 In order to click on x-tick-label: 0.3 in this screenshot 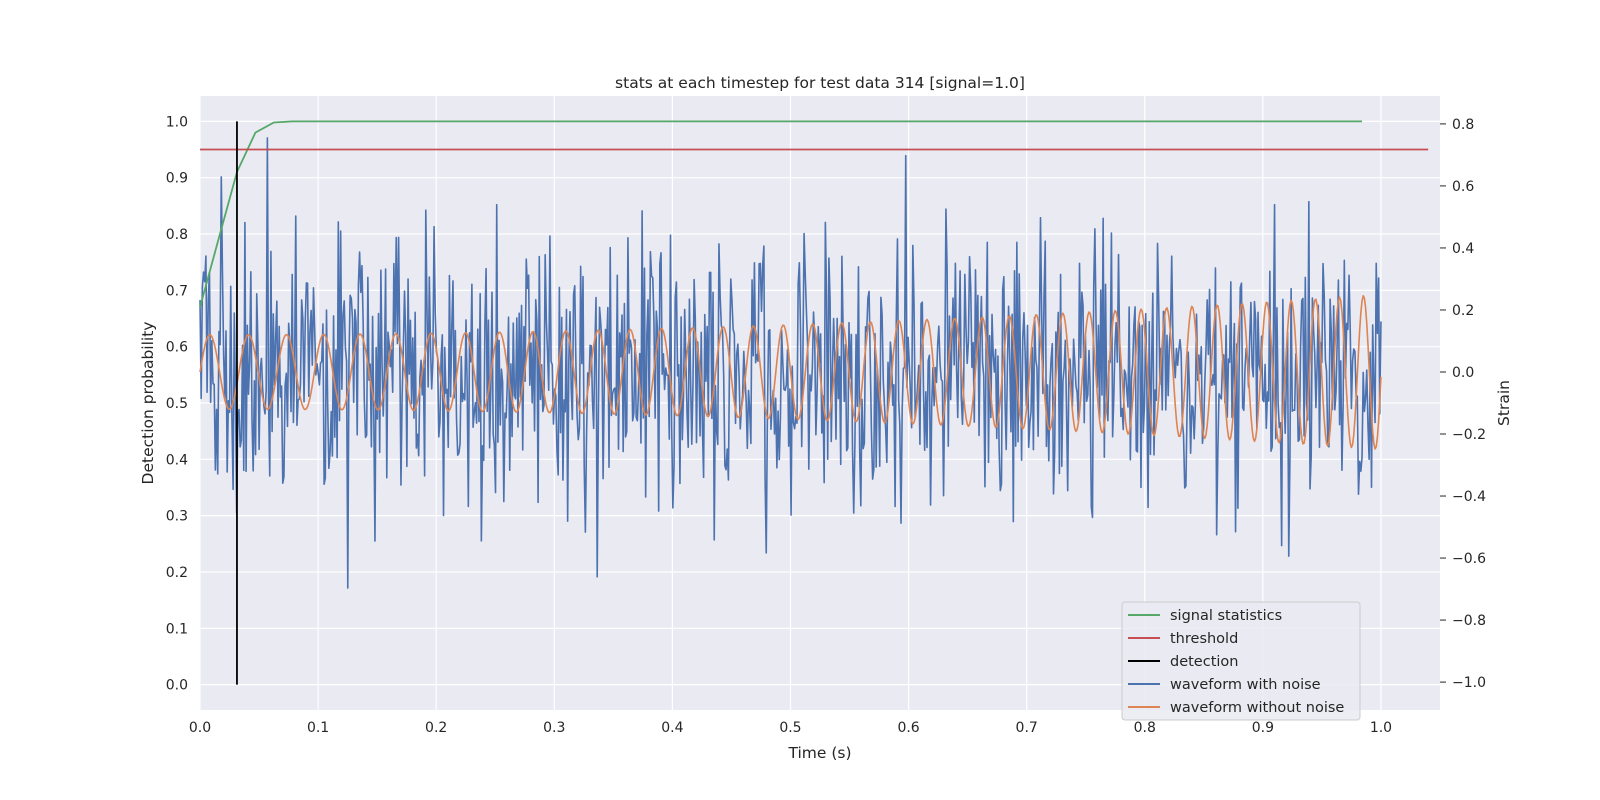, I will do `click(554, 728)`.